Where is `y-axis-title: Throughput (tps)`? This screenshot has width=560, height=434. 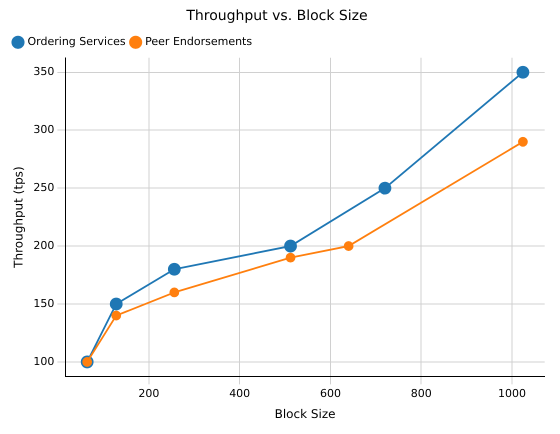
y-axis-title: Throughput (tps) is located at coordinates (18, 217).